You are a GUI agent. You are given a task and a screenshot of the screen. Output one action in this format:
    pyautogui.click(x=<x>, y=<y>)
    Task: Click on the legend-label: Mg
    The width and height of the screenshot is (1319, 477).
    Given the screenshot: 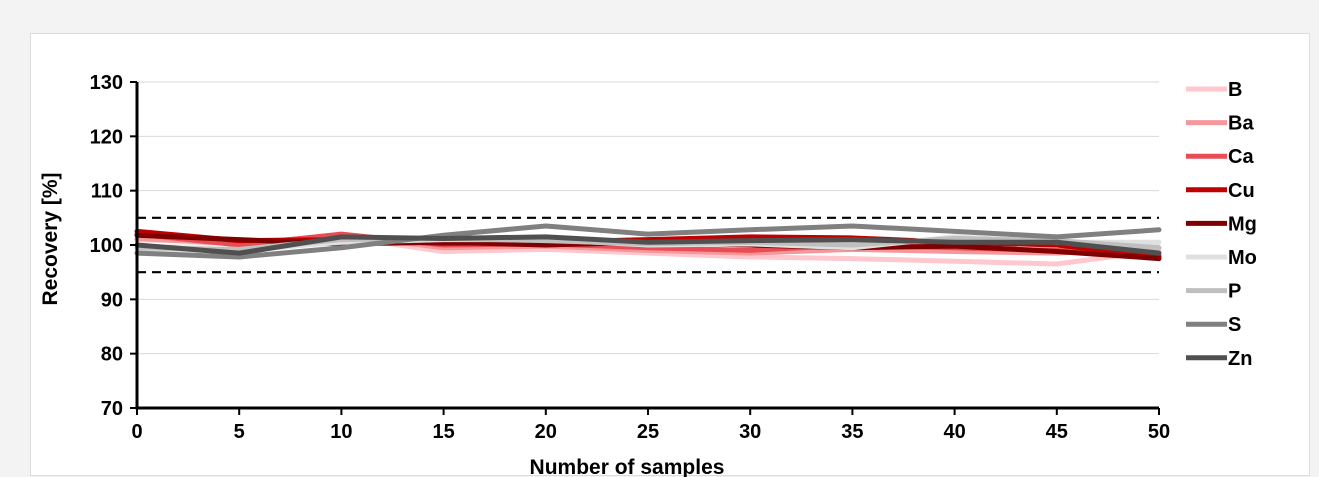 What is the action you would take?
    pyautogui.click(x=1242, y=224)
    